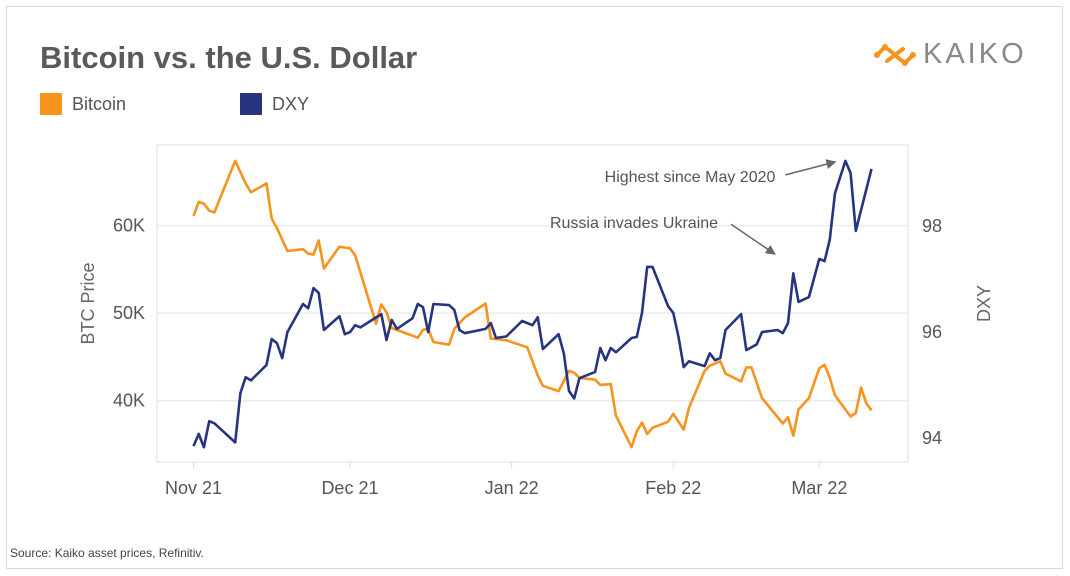  What do you see at coordinates (690, 177) in the screenshot?
I see `annotation-highest: Highest since May 2020` at bounding box center [690, 177].